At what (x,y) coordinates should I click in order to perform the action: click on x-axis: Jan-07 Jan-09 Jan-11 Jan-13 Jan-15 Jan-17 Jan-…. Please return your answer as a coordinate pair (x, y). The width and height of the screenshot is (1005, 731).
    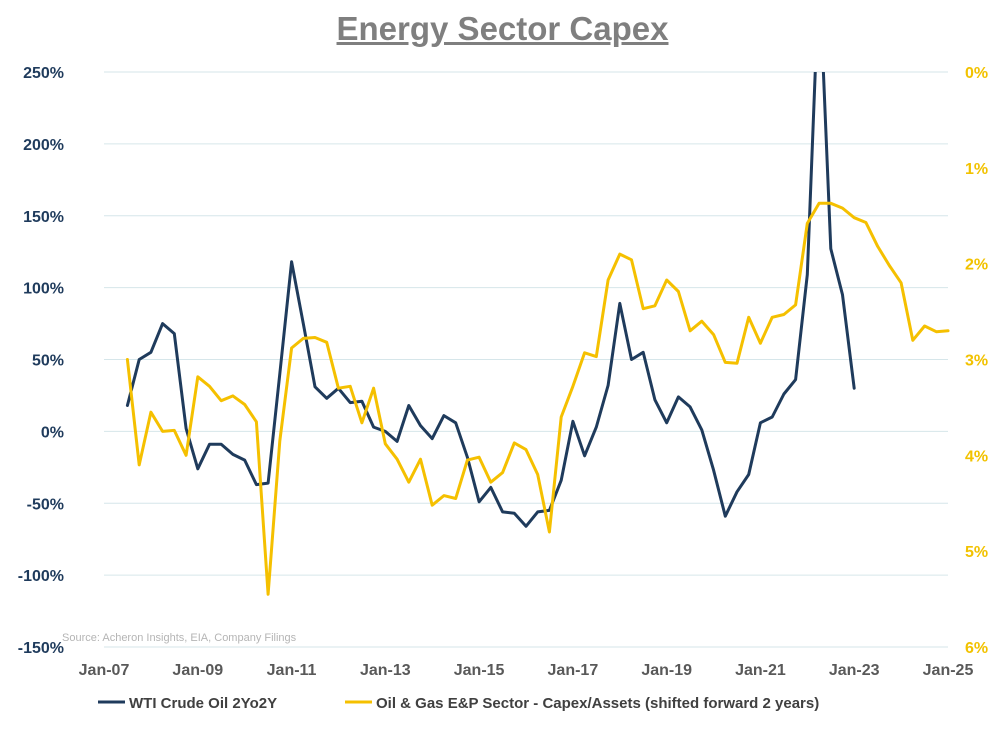
    Looking at the image, I should click on (526, 670).